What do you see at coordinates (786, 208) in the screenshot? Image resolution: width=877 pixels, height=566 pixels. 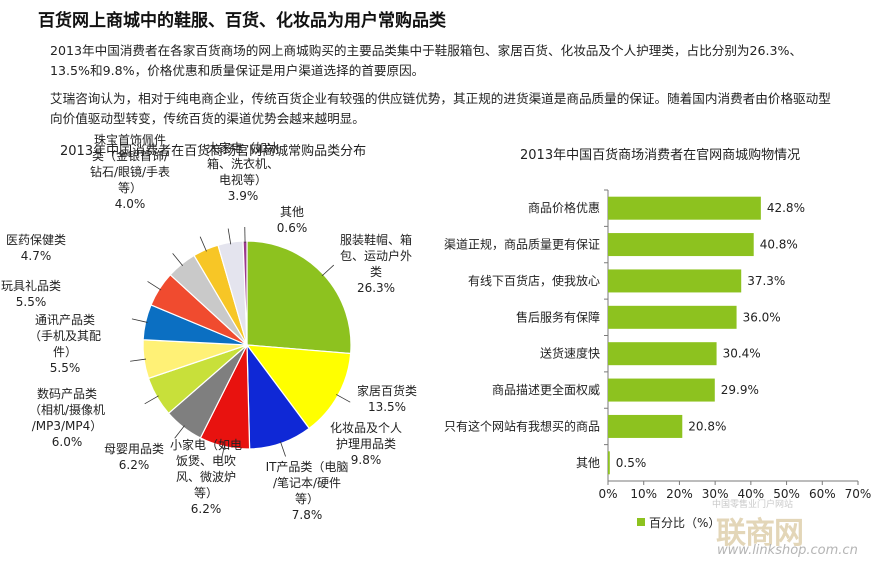 I see `value-label: 42.8%` at bounding box center [786, 208].